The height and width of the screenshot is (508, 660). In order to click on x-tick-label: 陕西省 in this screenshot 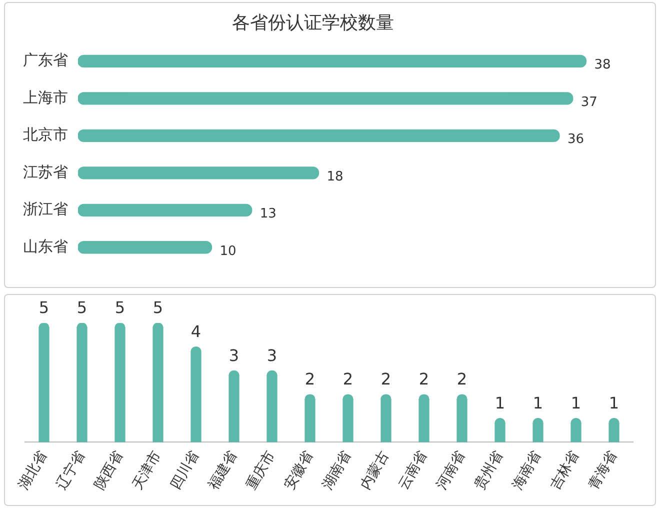, I will do `click(109, 470)`.